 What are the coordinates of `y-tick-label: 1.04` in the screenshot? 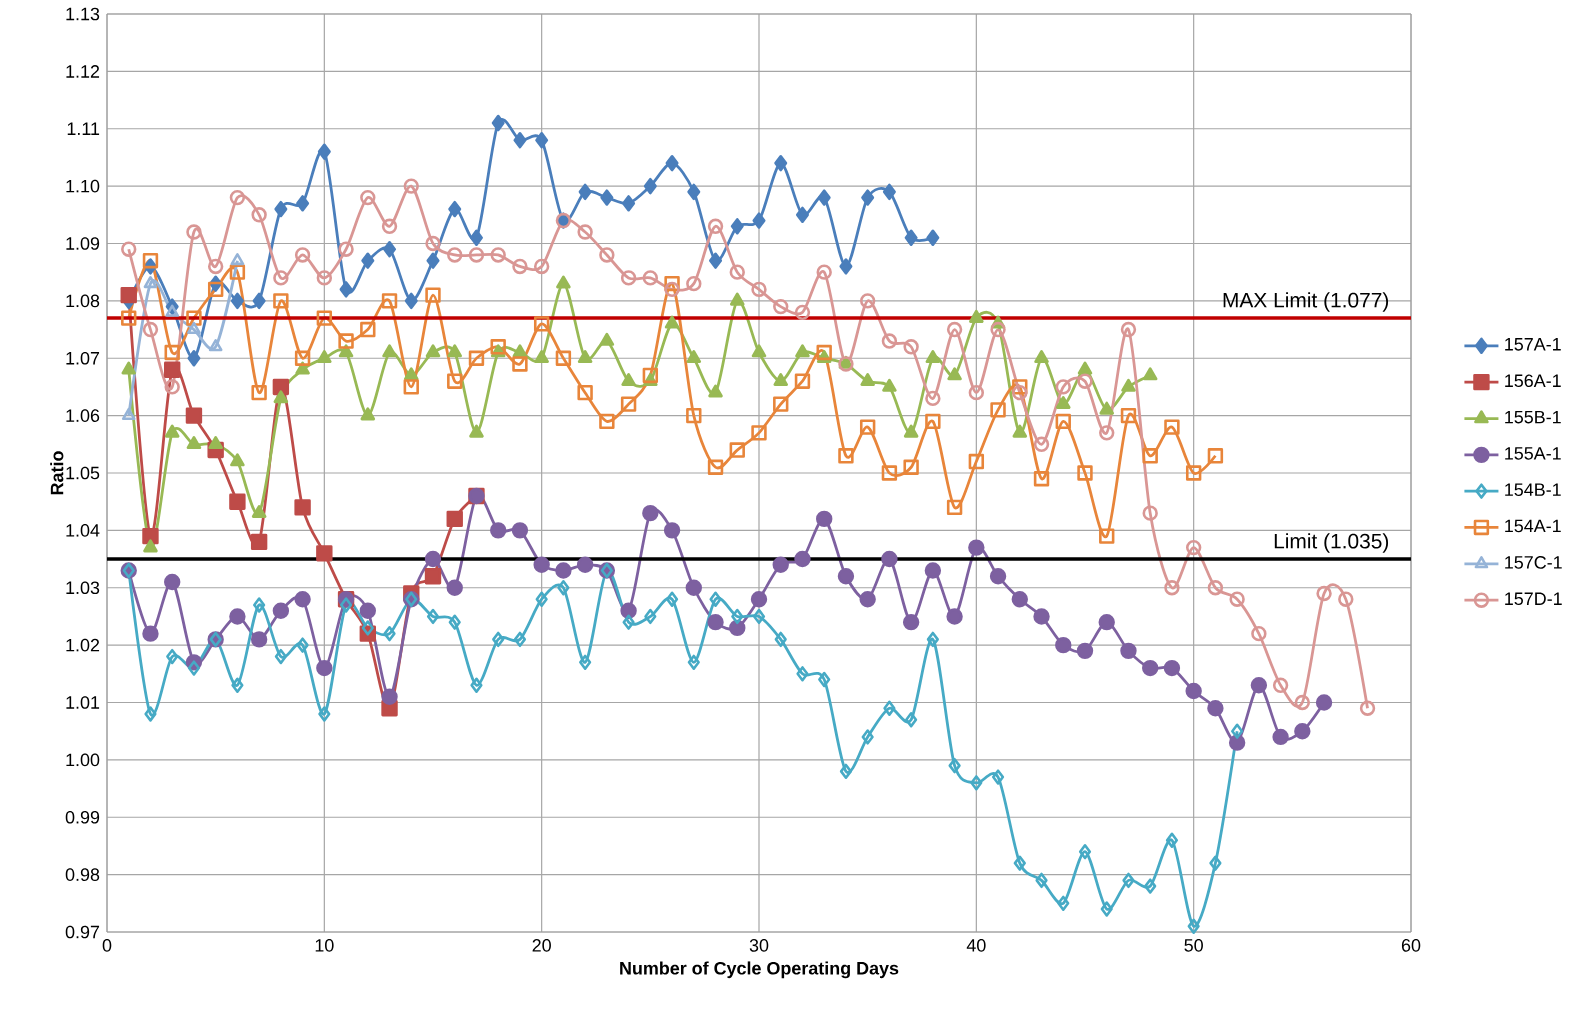 It's located at (83, 530).